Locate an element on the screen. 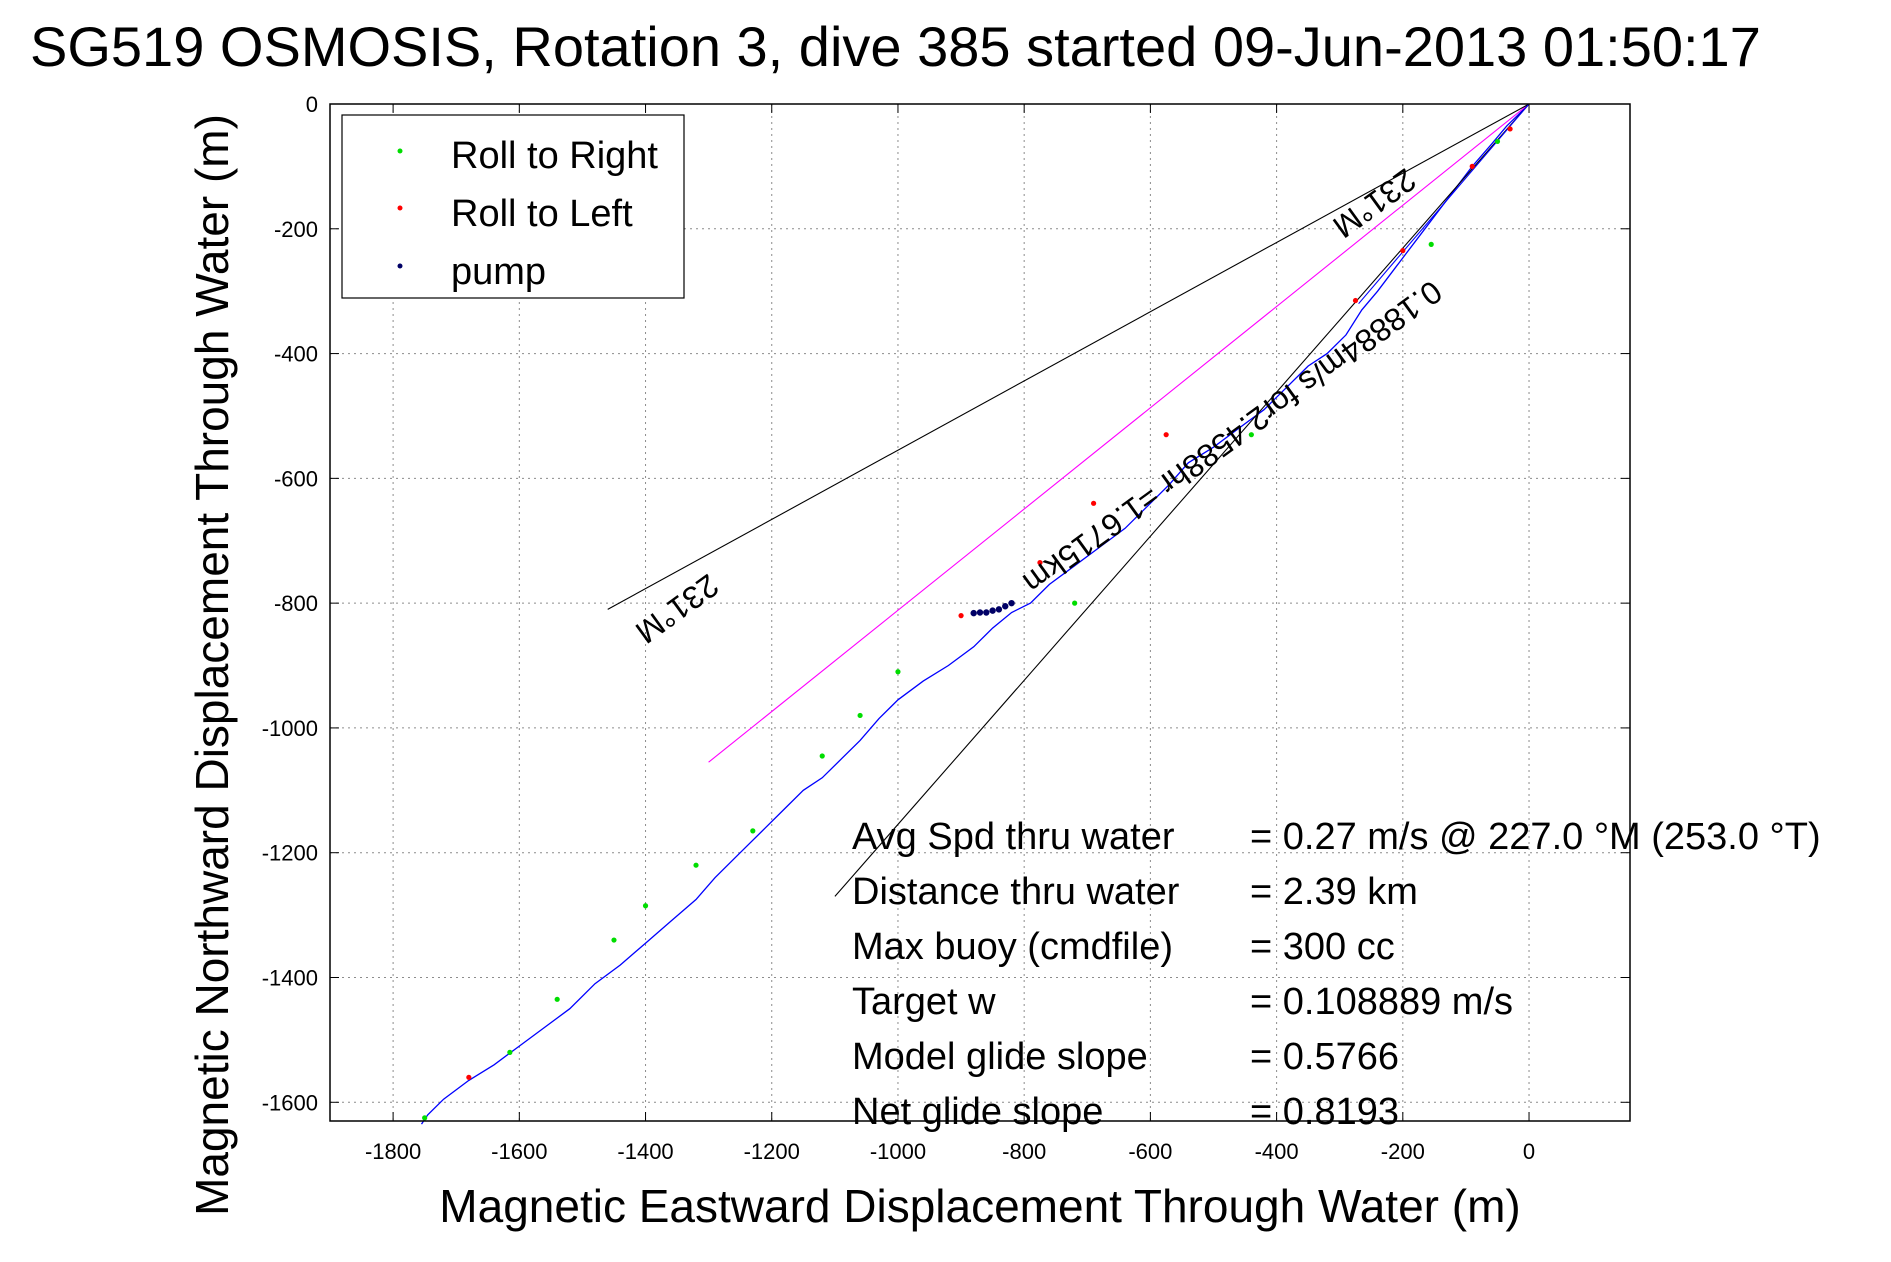 The image size is (1891, 1262). legend: Roll to Right Roll to Left pump is located at coordinates (513, 206).